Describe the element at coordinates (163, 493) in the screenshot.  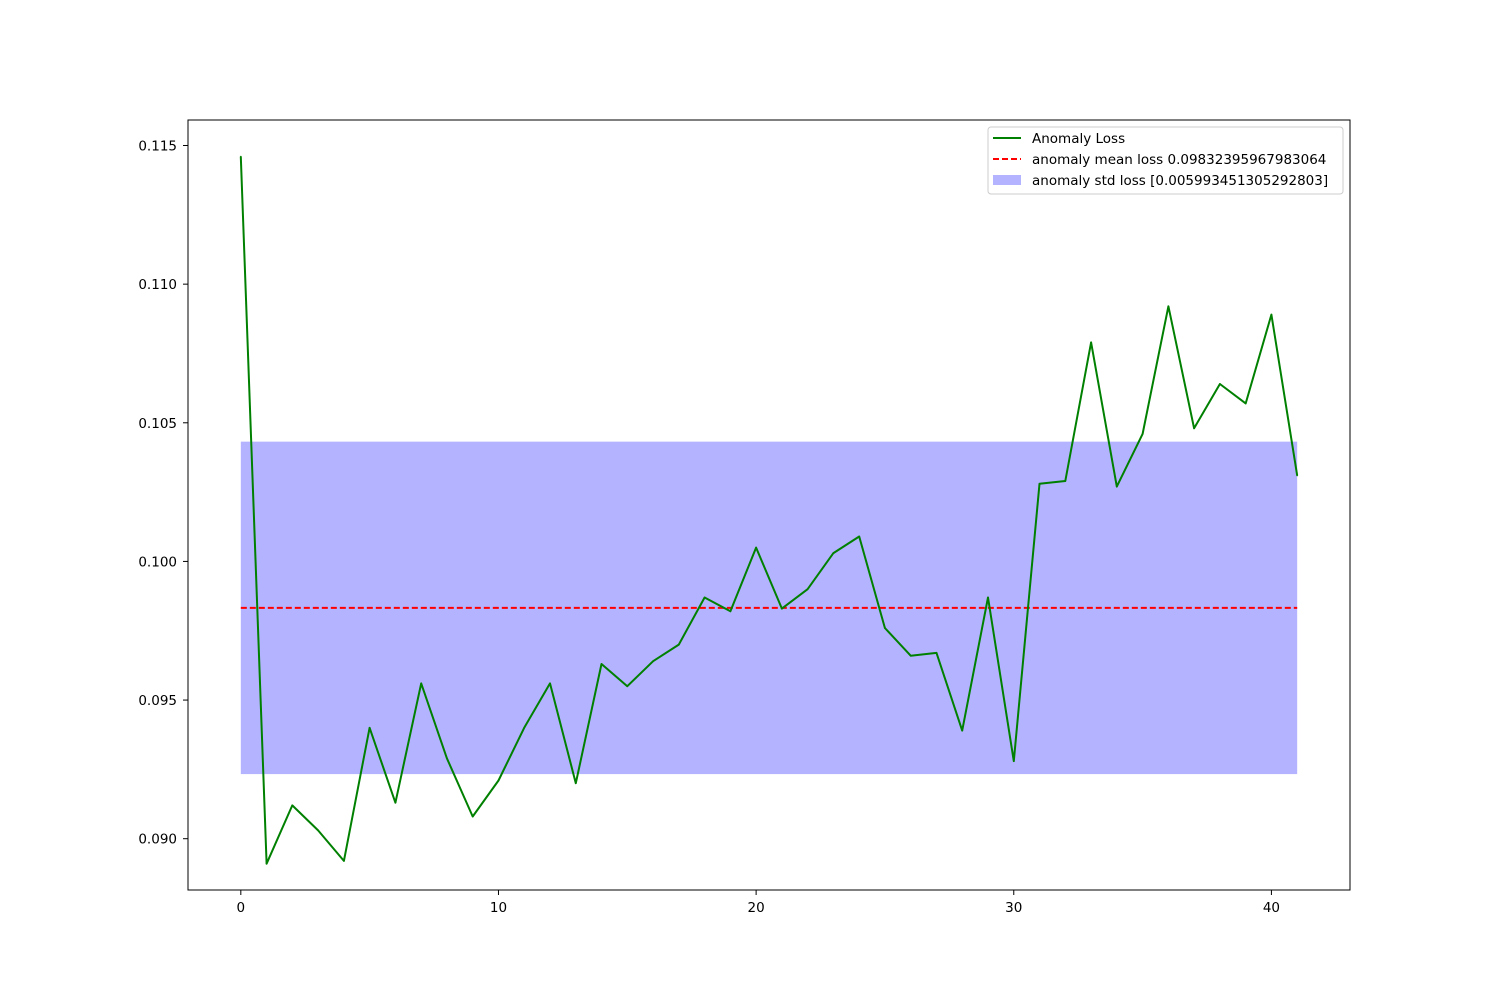
I see `y-axis: 0.090 0.095 0.100 0.105 0.110 0.115` at that location.